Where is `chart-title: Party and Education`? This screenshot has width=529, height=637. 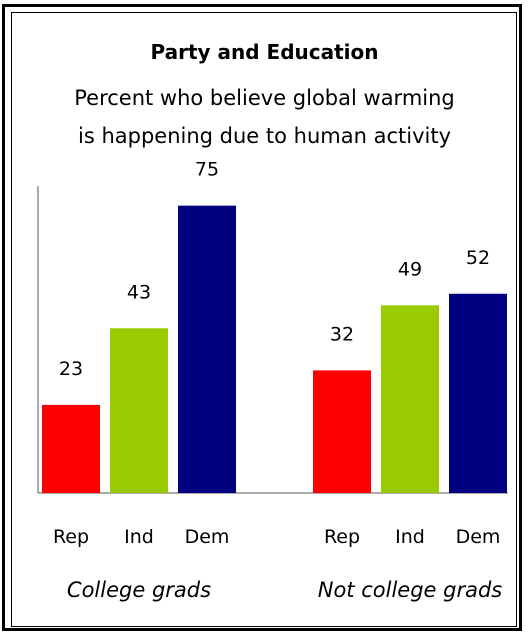 chart-title: Party and Education is located at coordinates (264, 52).